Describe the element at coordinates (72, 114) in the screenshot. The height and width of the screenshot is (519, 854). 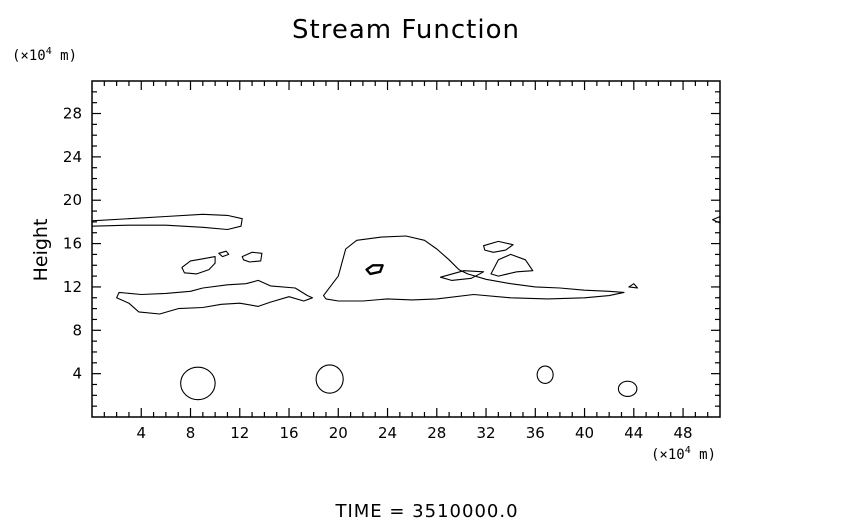
I see `y-tick-label: 28` at that location.